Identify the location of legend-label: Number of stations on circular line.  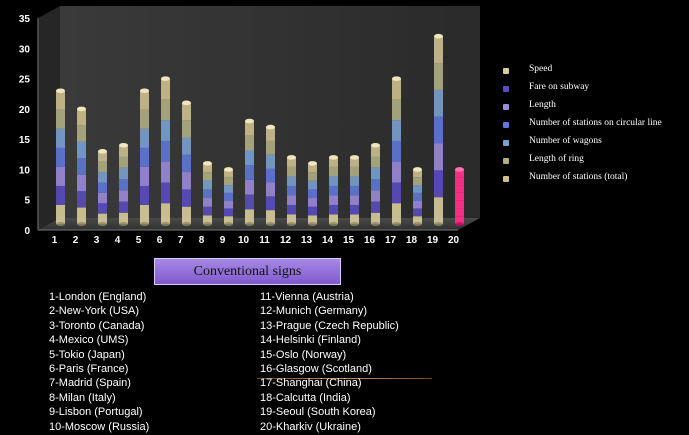
(595, 123).